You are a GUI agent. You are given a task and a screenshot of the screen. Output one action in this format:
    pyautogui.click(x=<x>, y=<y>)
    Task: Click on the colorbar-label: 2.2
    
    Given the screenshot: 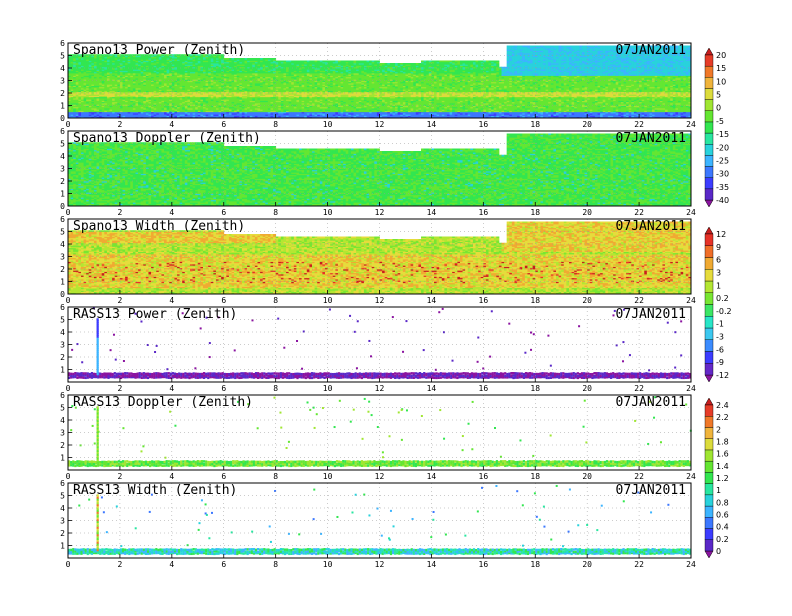 What is the action you would take?
    pyautogui.click(x=722, y=417)
    